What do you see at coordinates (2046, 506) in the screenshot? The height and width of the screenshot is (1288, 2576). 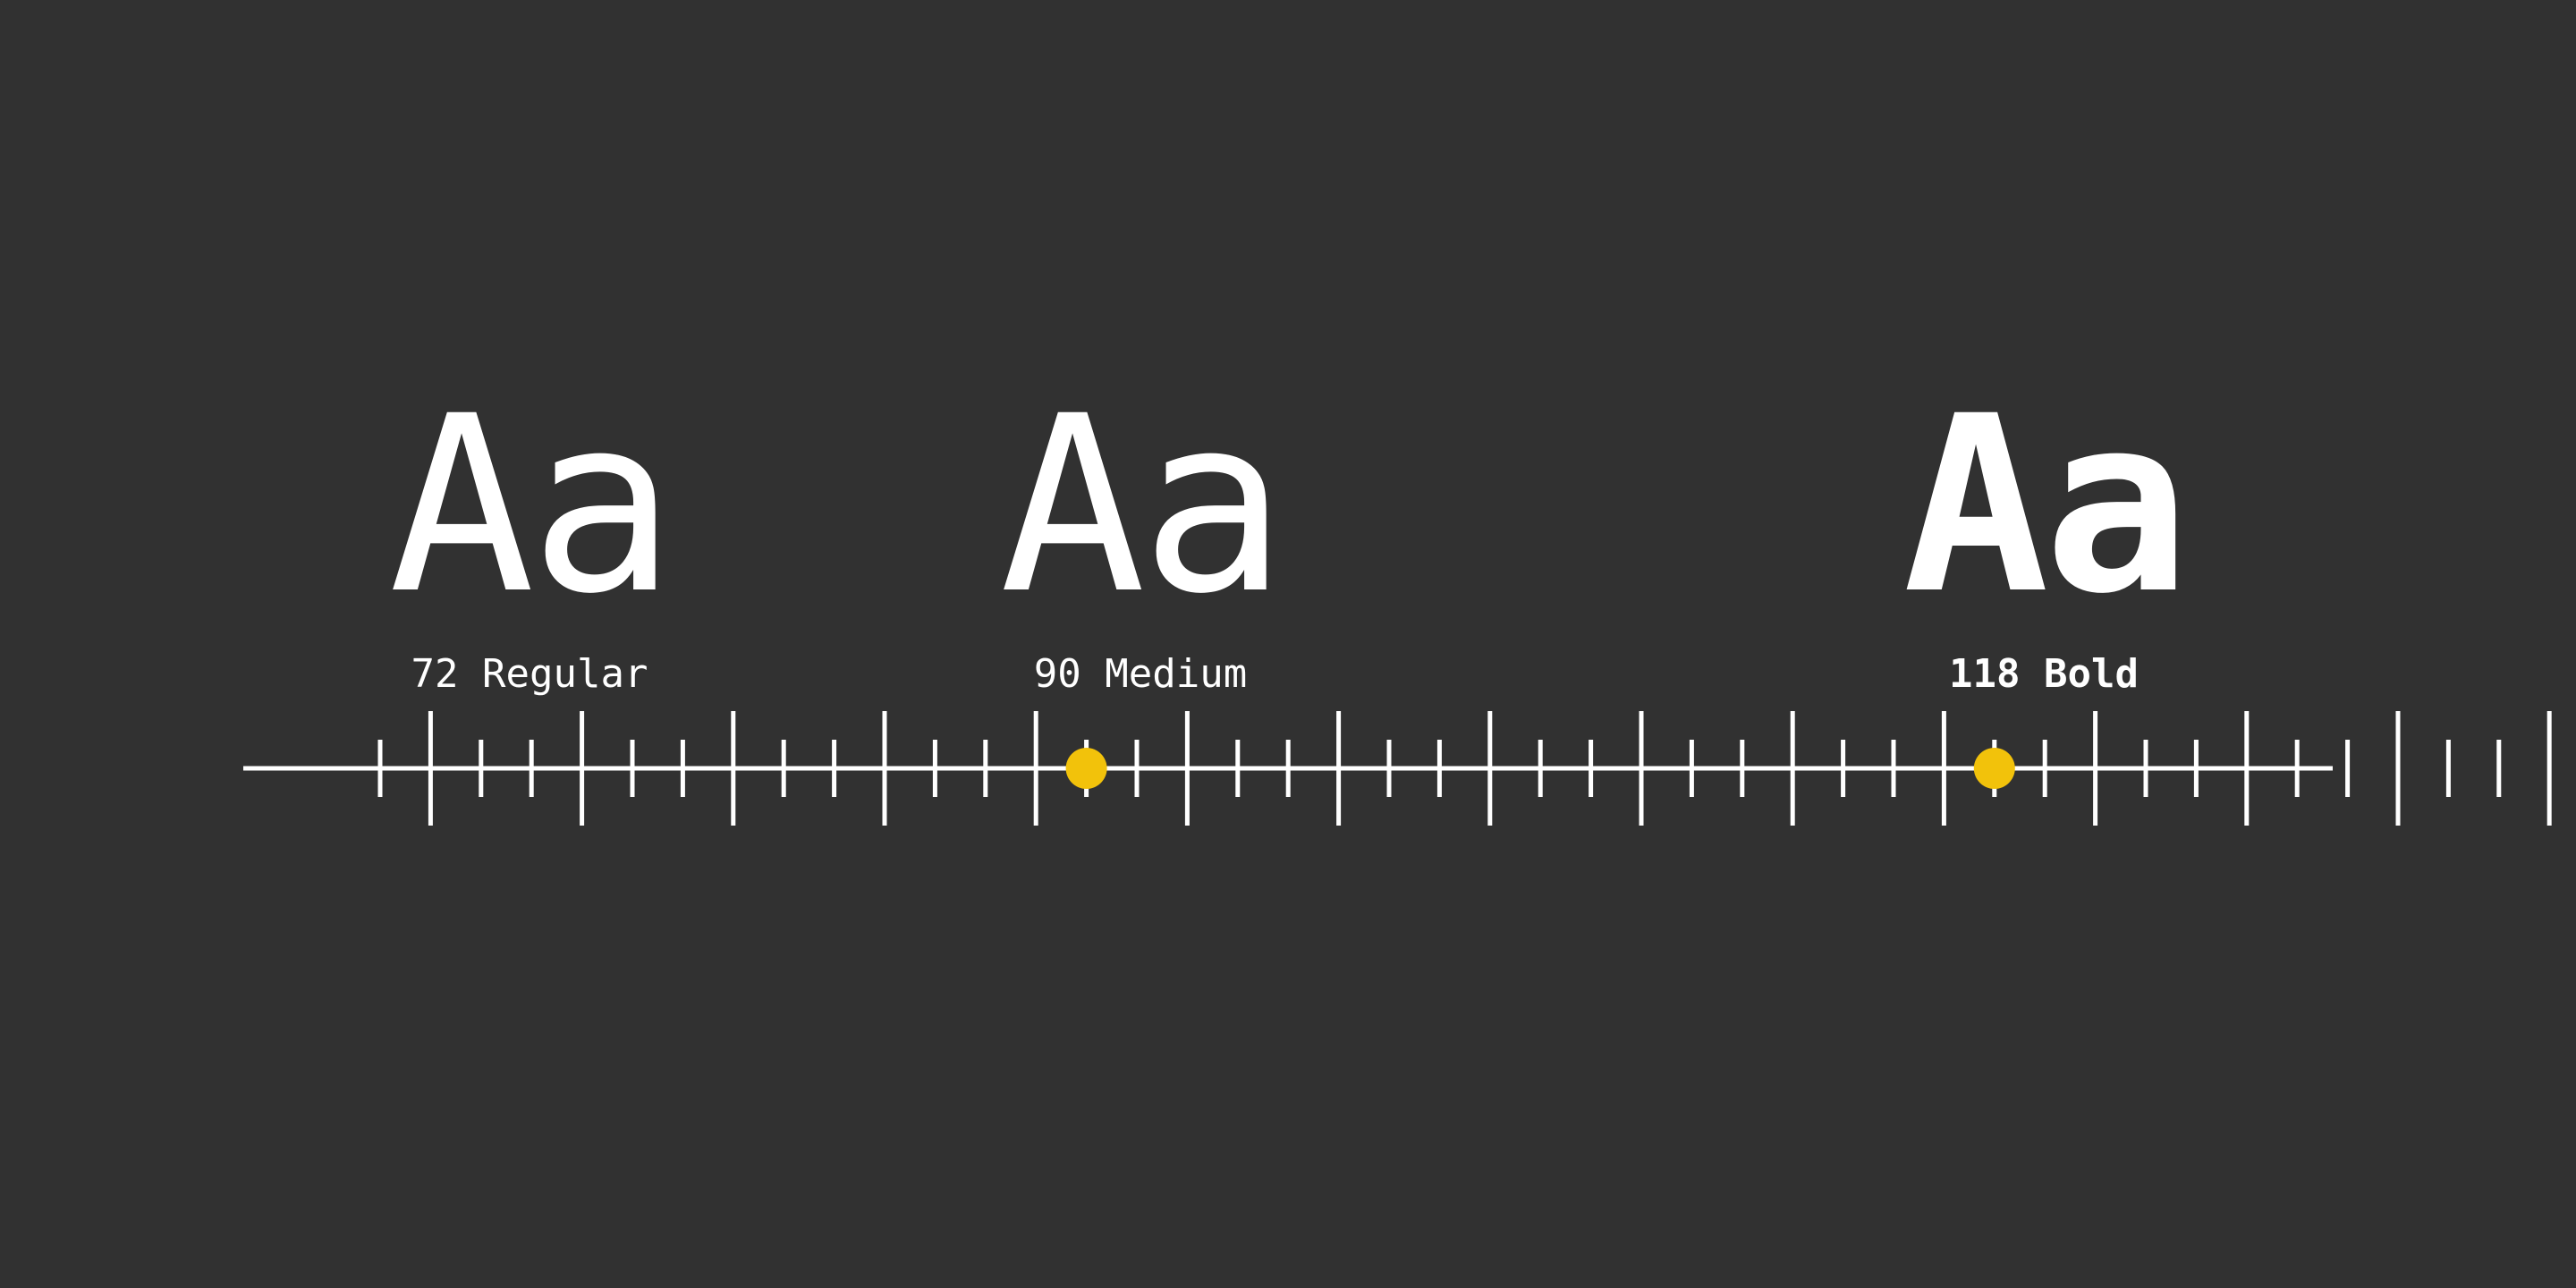 I see `glyph-sample-bold: Aa` at bounding box center [2046, 506].